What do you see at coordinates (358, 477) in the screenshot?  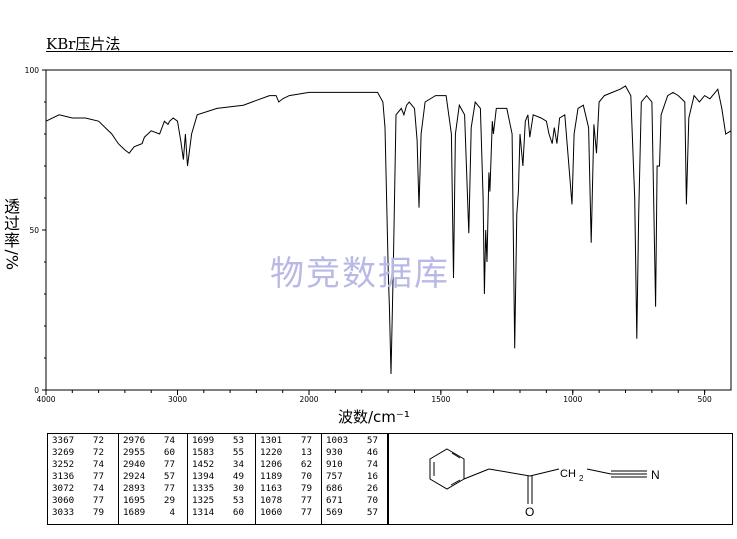 I see `peak-table-row: 757 16` at bounding box center [358, 477].